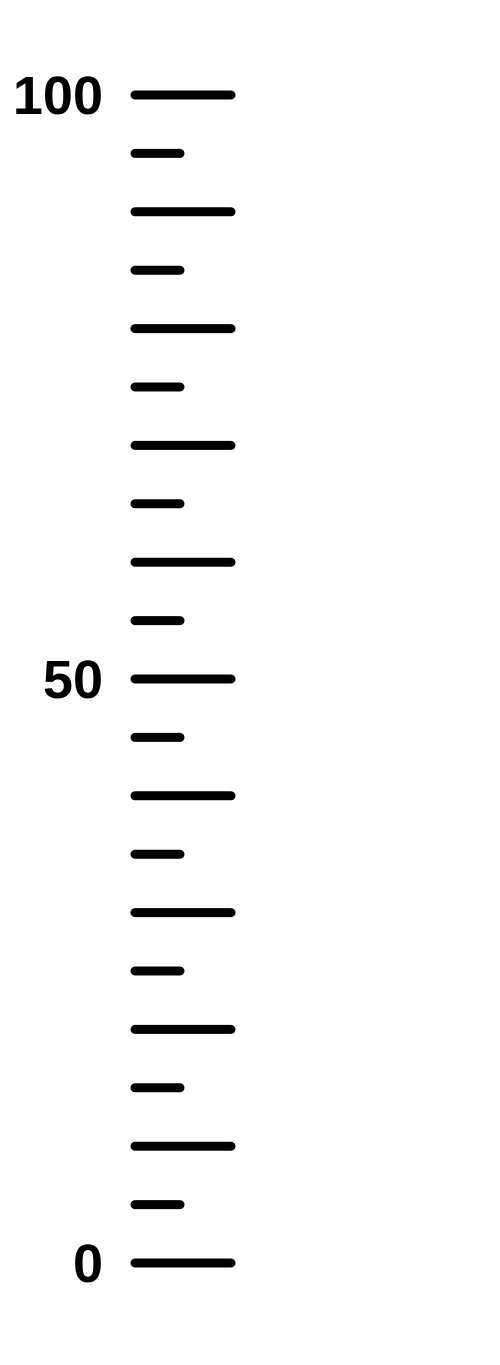 The image size is (500, 1365). What do you see at coordinates (58, 96) in the screenshot?
I see `tick-label-100: 100` at bounding box center [58, 96].